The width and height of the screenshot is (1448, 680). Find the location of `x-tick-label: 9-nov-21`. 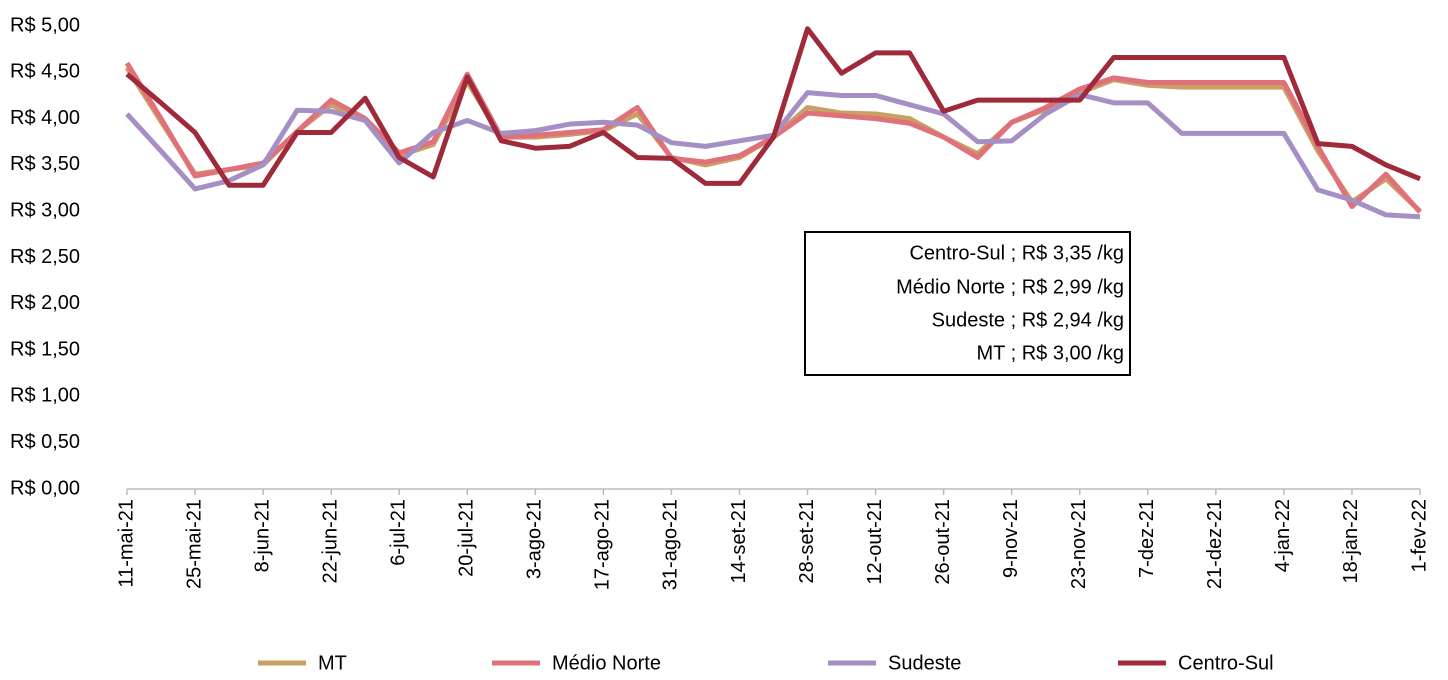

x-tick-label: 9-nov-21 is located at coordinates (1011, 538).